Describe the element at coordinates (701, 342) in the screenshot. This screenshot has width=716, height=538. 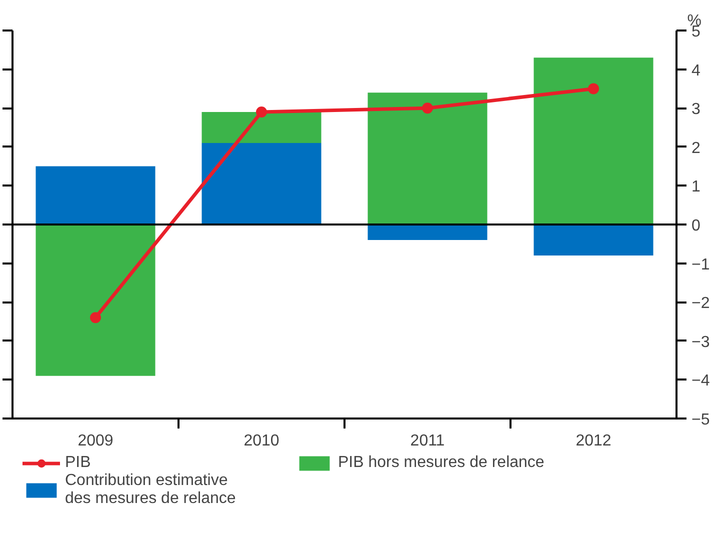
I see `y-tick-label: −3` at that location.